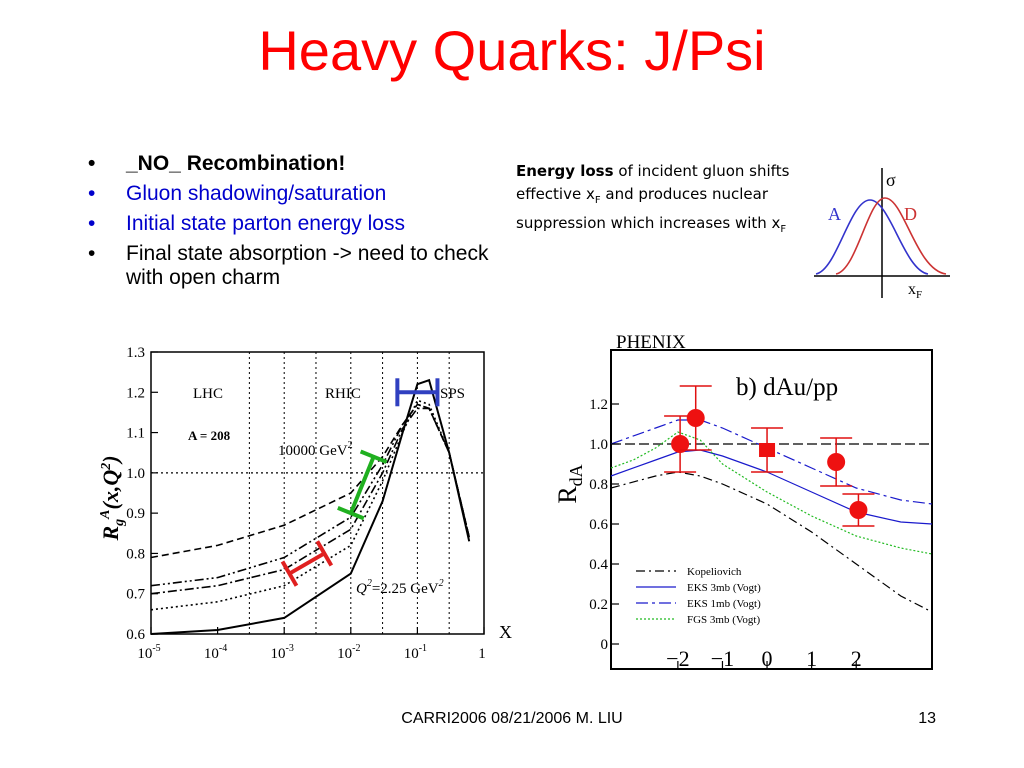 This screenshot has height=768, width=1024. I want to click on page-number: 13, so click(927, 718).